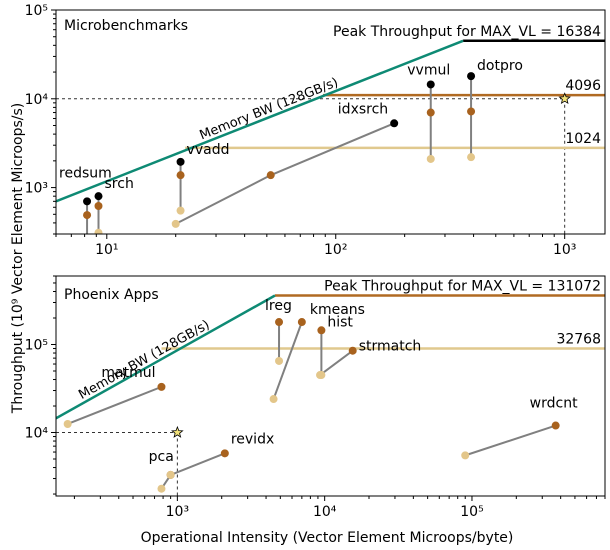 The width and height of the screenshot is (610, 550). I want to click on kernel-label-hist: hist, so click(340, 322).